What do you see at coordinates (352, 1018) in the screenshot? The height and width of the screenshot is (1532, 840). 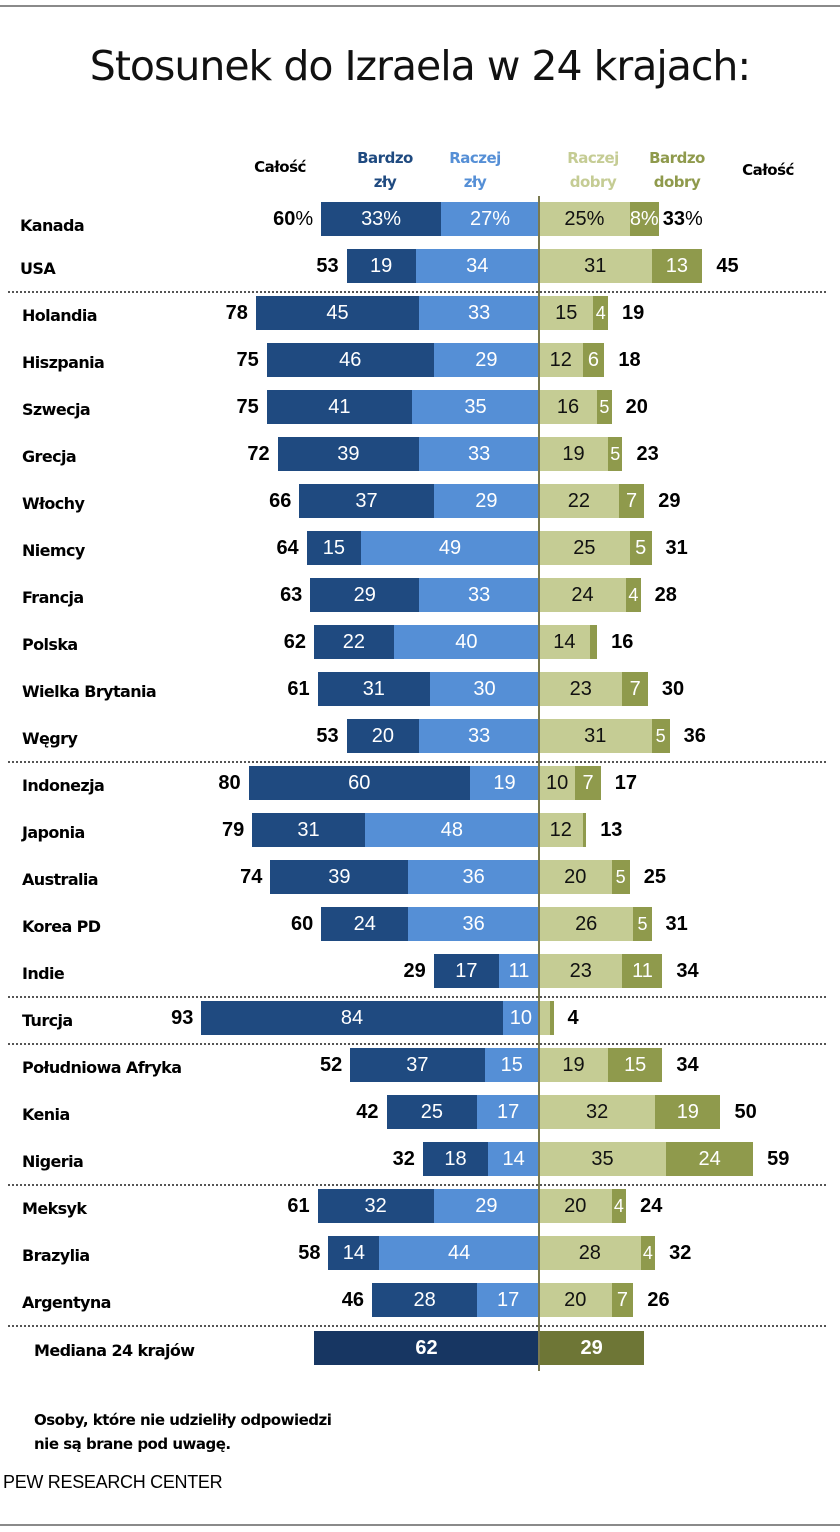 I see `bar-very-unfavorable: 84` at bounding box center [352, 1018].